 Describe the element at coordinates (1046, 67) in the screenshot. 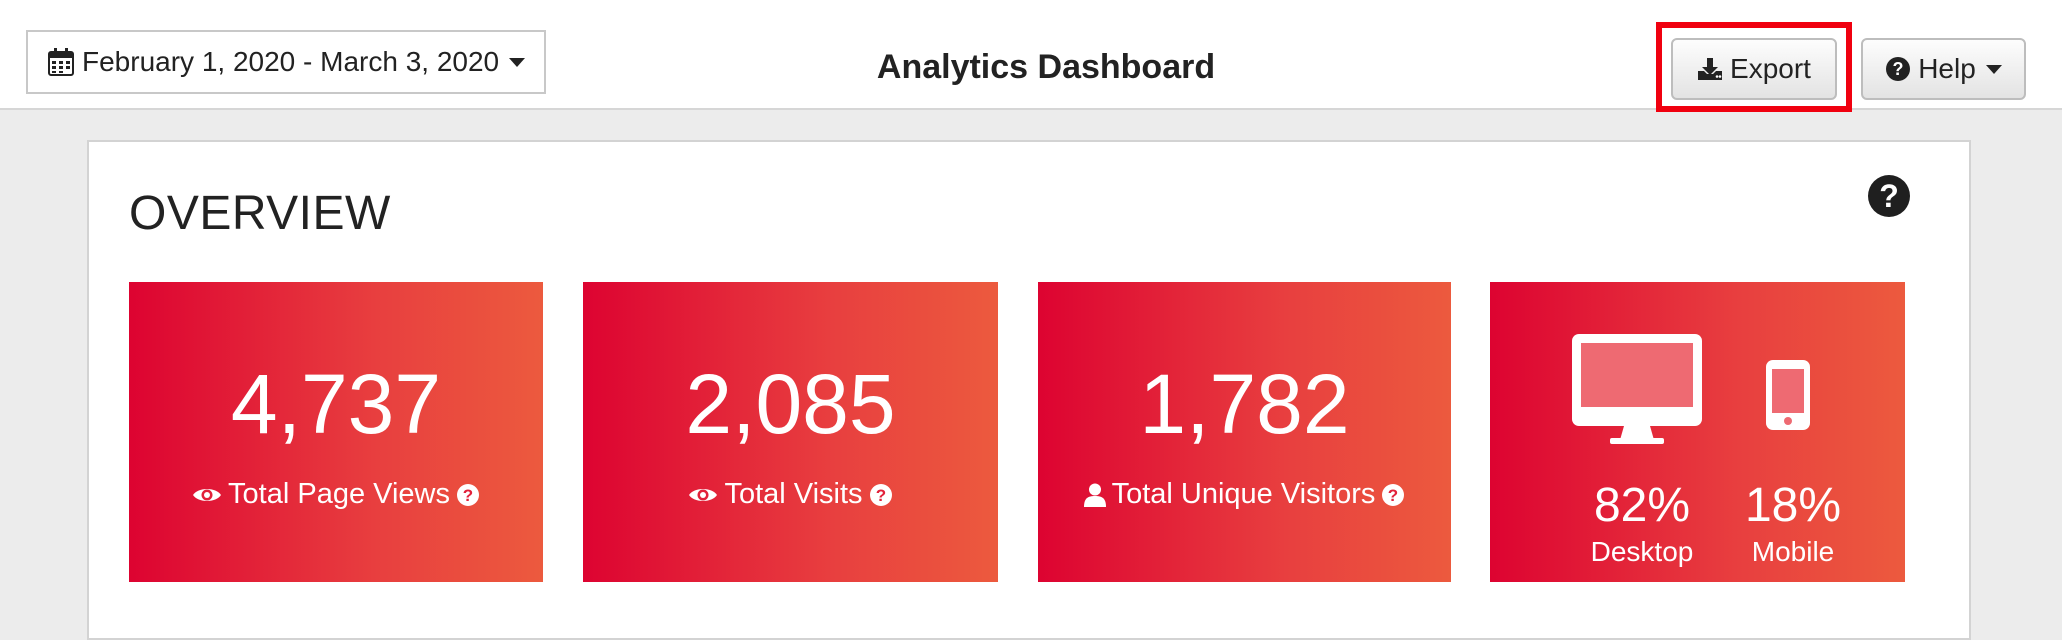

I see `page-title: Analytics Dashboard` at that location.